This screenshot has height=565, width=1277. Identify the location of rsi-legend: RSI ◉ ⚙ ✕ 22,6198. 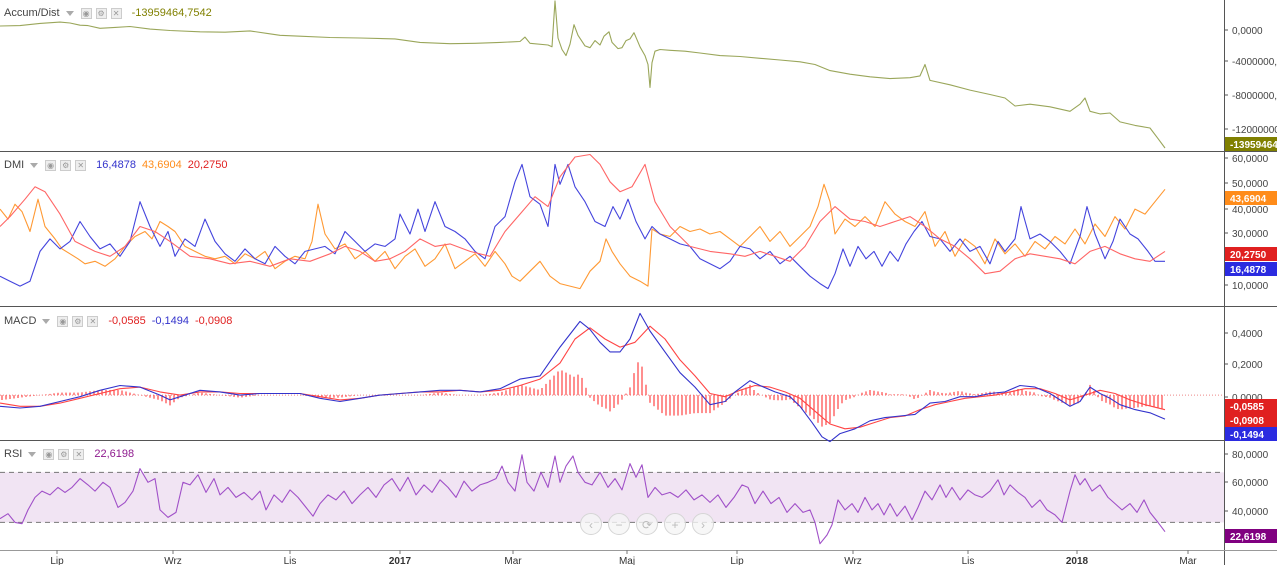
(69, 454).